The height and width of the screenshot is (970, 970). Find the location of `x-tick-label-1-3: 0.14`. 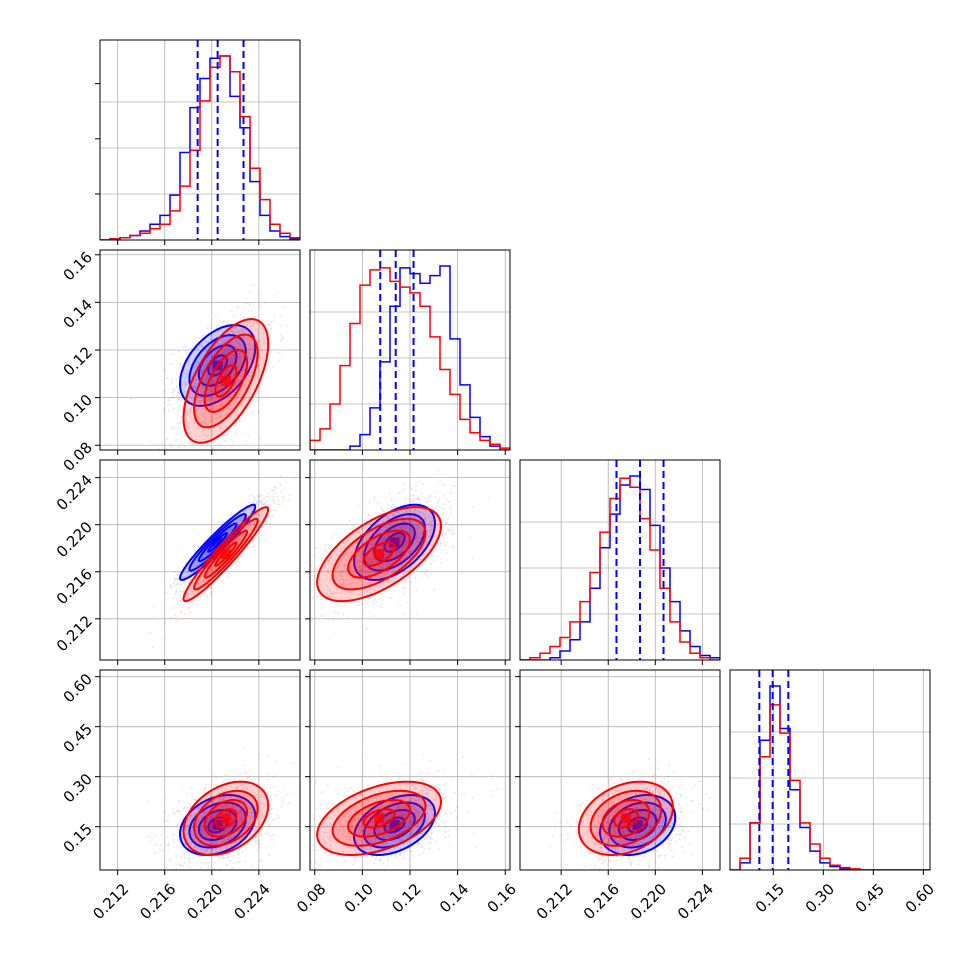

x-tick-label-1-3: 0.14 is located at coordinates (454, 898).